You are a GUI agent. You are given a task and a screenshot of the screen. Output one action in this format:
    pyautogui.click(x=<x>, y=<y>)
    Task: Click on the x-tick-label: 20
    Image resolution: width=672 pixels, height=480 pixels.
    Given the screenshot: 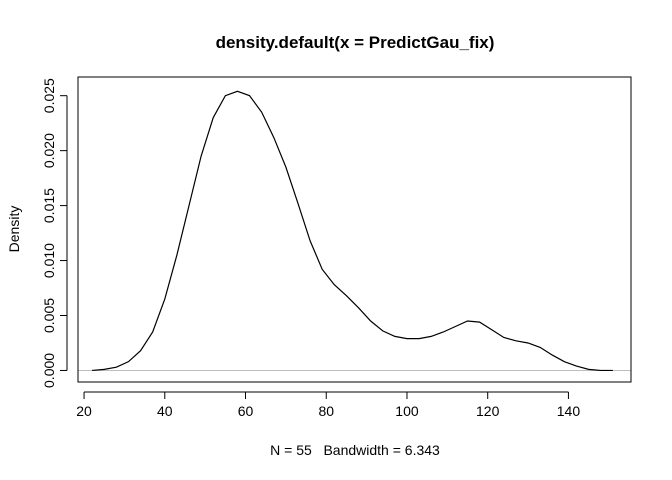 What is the action you would take?
    pyautogui.click(x=84, y=411)
    